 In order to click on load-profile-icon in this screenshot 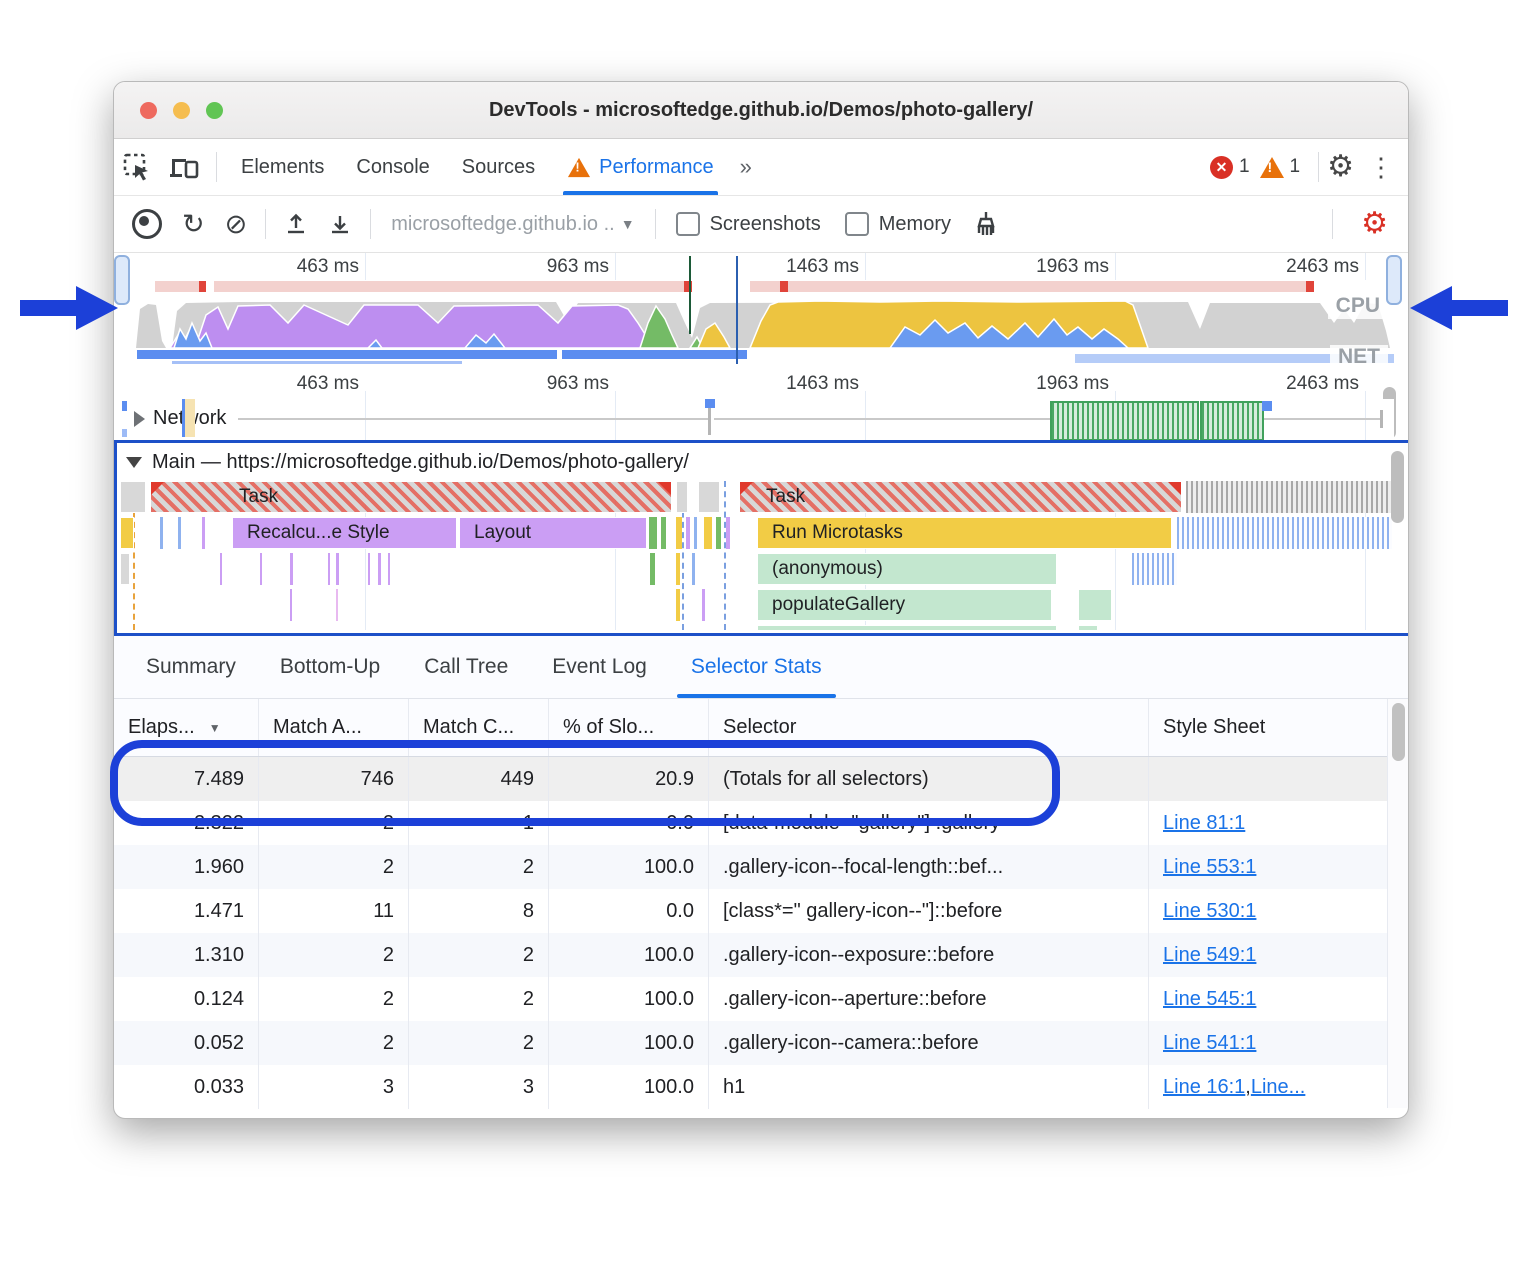, I will do `click(296, 224)`.